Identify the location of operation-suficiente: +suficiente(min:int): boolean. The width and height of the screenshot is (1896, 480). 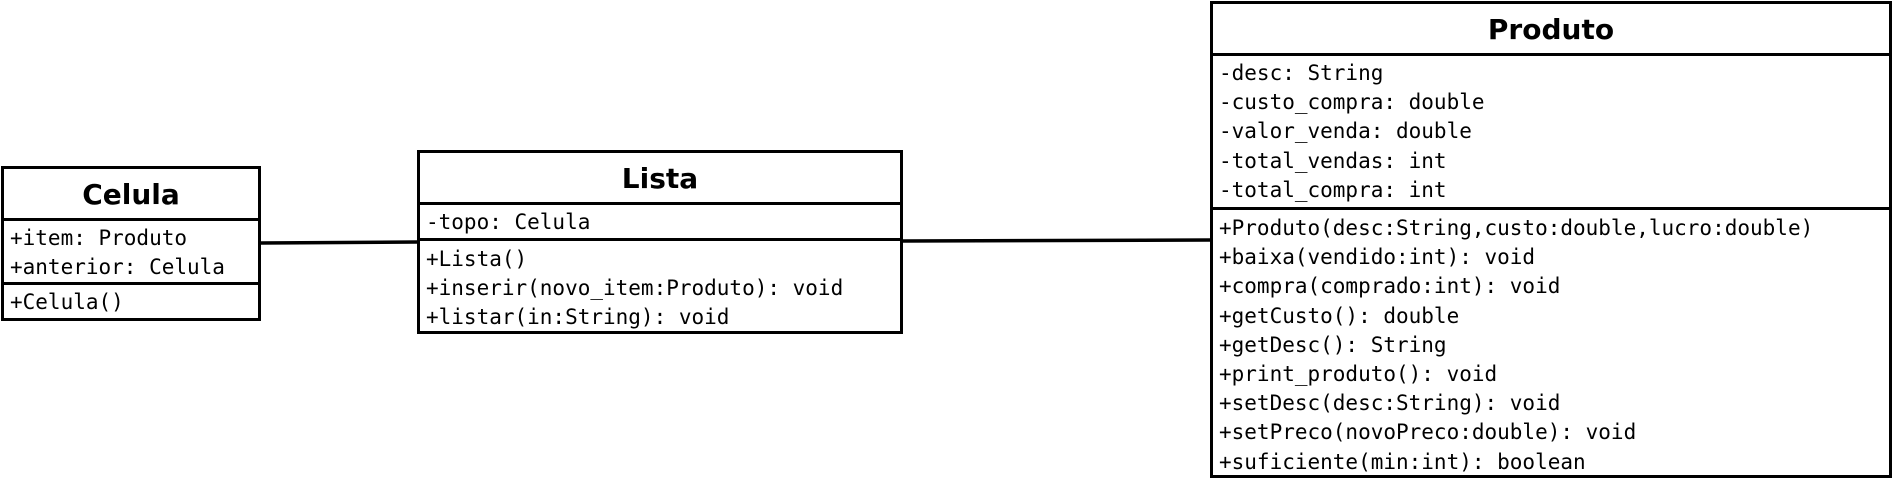
(1402, 461).